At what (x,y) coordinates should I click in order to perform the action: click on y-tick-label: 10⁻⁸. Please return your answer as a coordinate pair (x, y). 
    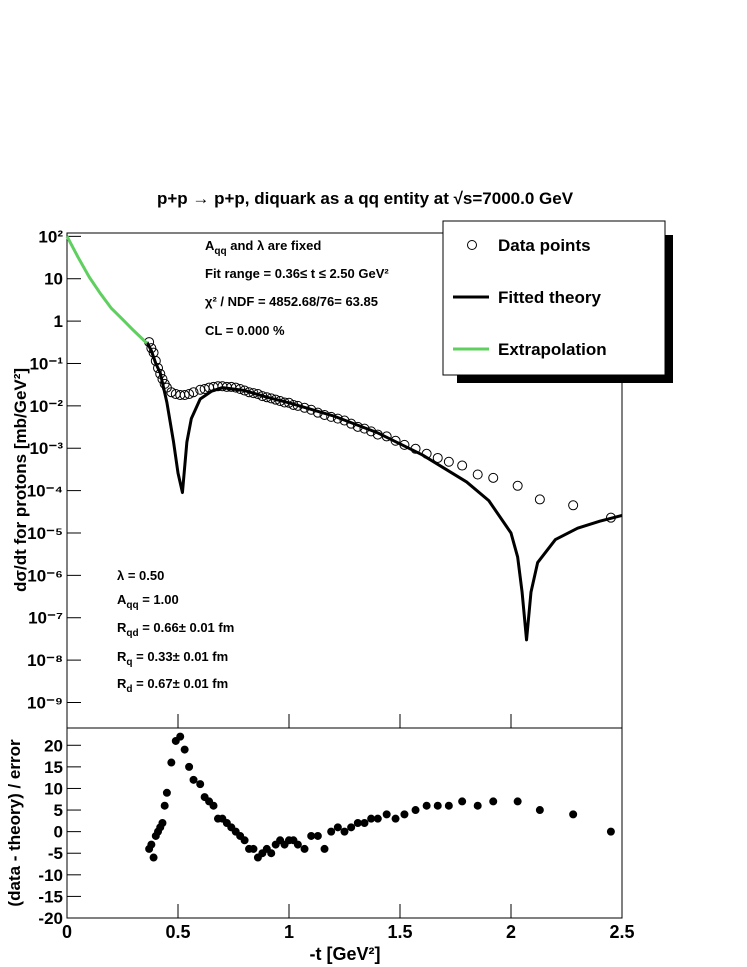
    Looking at the image, I should click on (45, 660).